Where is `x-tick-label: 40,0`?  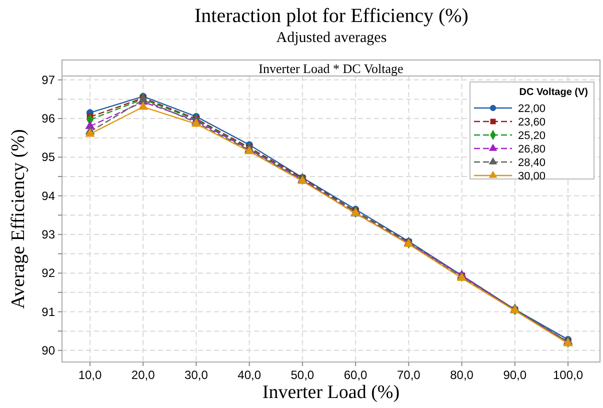
x-tick-label: 40,0 is located at coordinates (250, 375).